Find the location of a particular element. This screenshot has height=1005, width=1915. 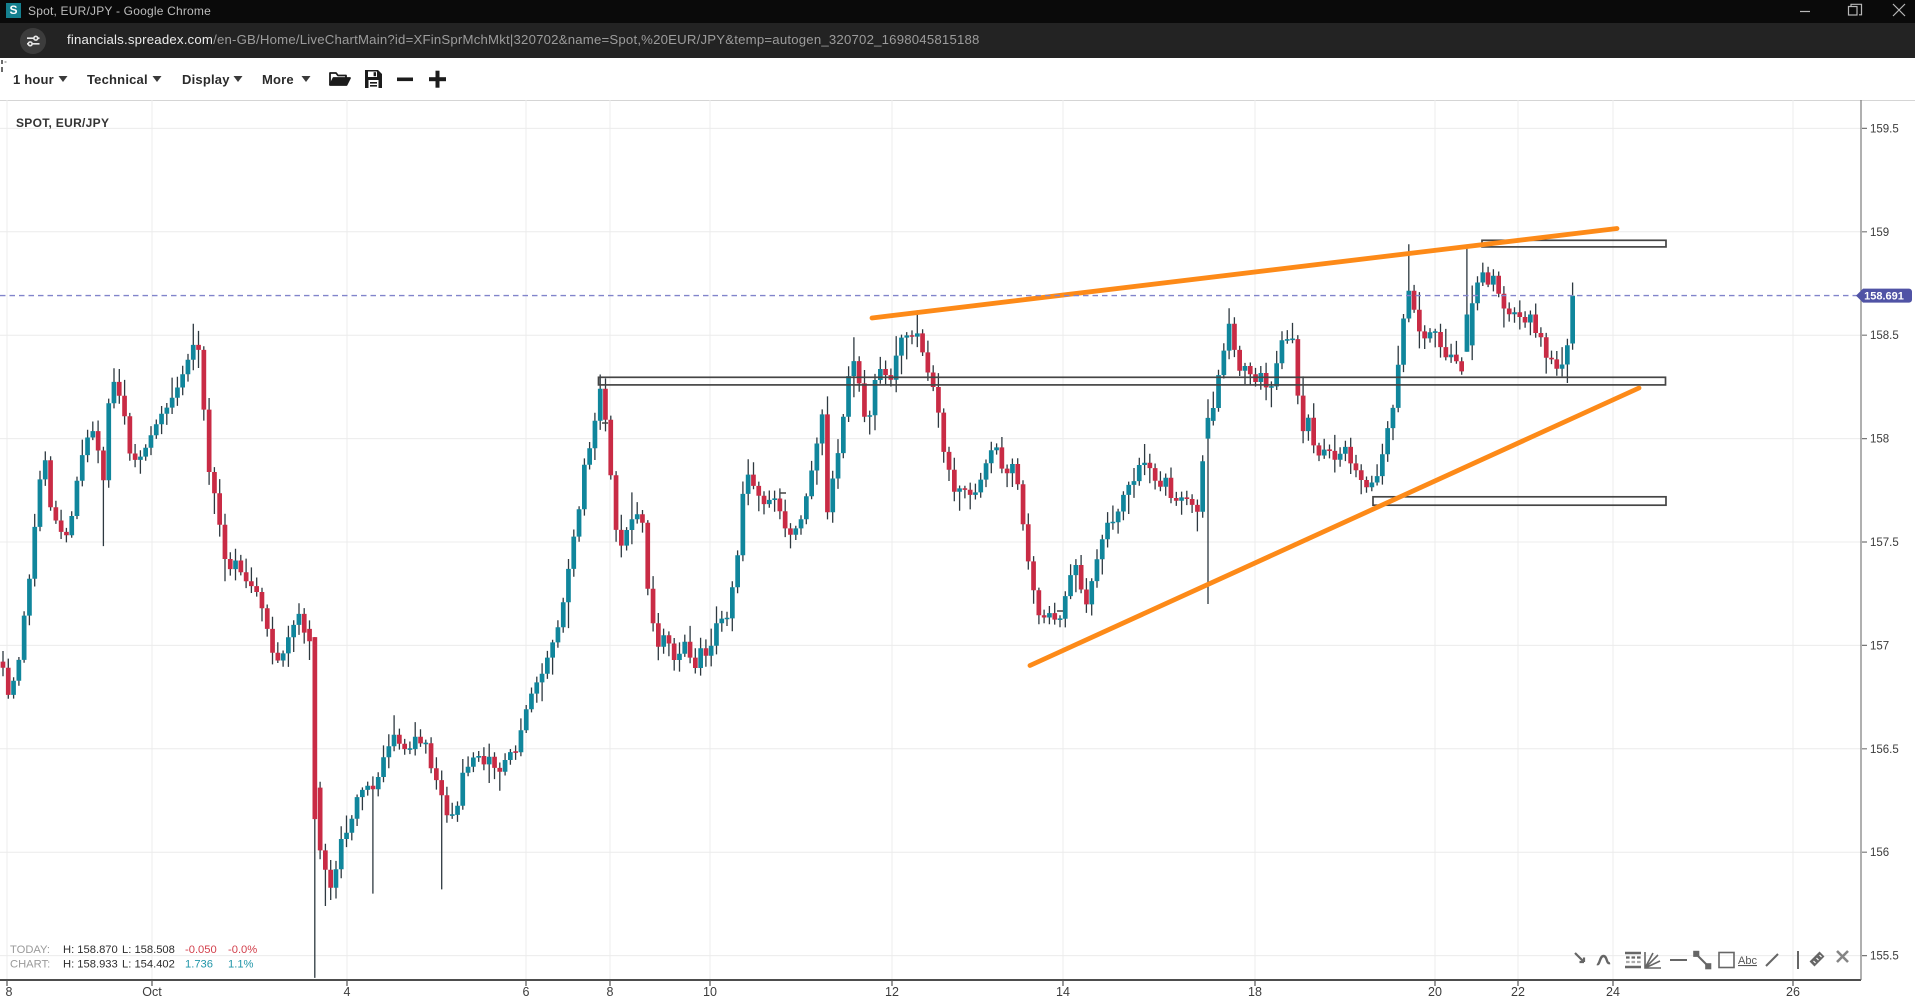

svg-text: -0.050 is located at coordinates (201, 950).